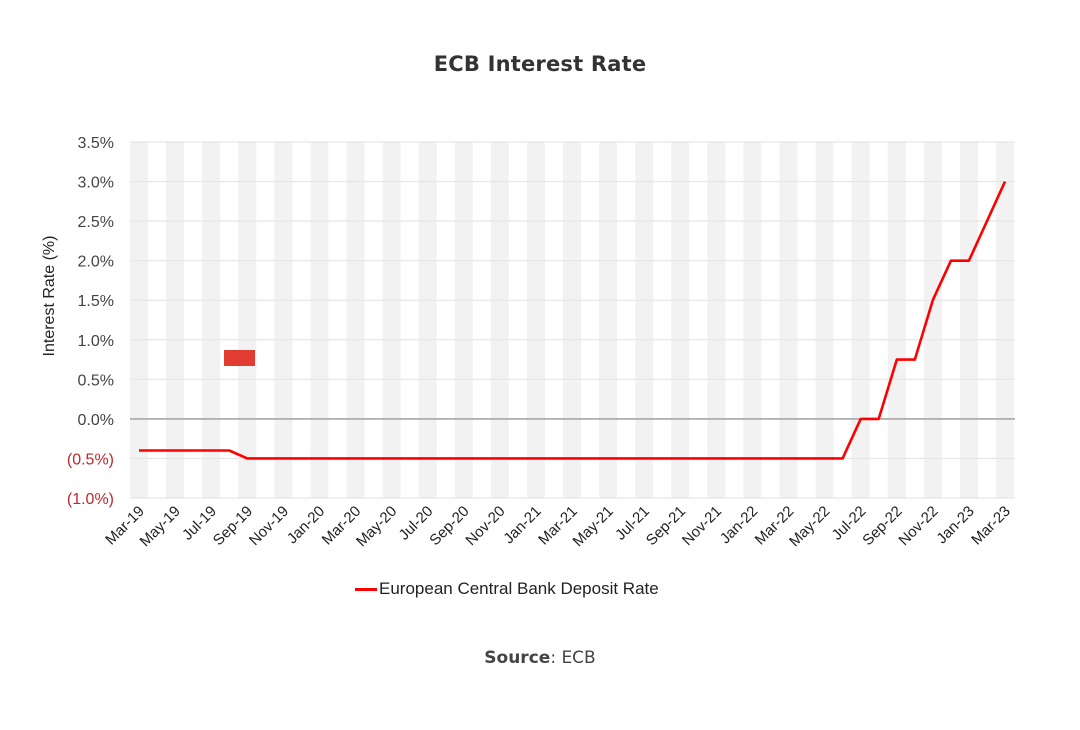 The height and width of the screenshot is (730, 1080). Describe the element at coordinates (90, 459) in the screenshot. I see `y-tick-label: (0.5%)` at that location.